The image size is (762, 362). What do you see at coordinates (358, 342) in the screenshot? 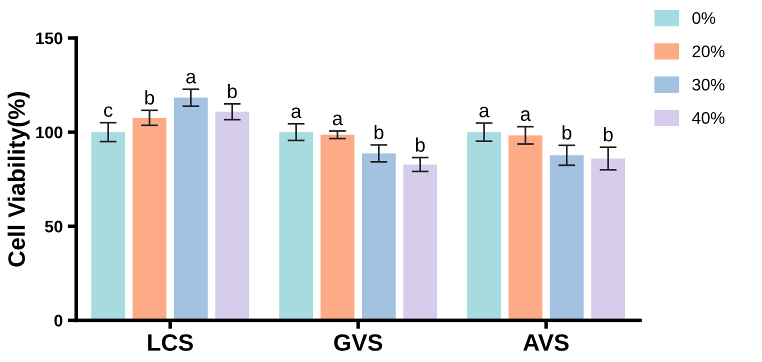
I see `x-tick-label: GVS` at bounding box center [358, 342].